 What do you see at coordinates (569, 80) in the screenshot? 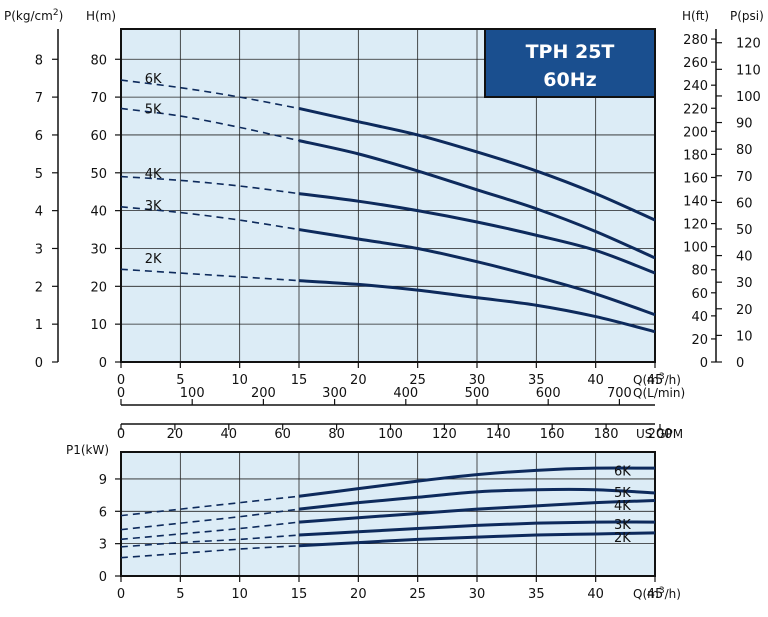
I see `model-badge-frequency: 60Hz` at bounding box center [569, 80].